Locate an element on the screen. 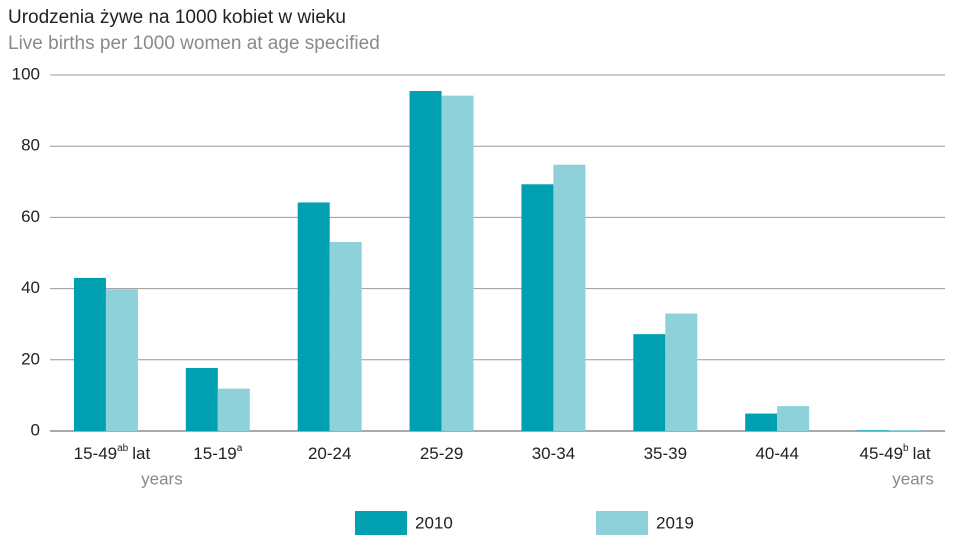 Image resolution: width=956 pixels, height=536 pixels. x-tick-label: 35-39 is located at coordinates (665, 453).